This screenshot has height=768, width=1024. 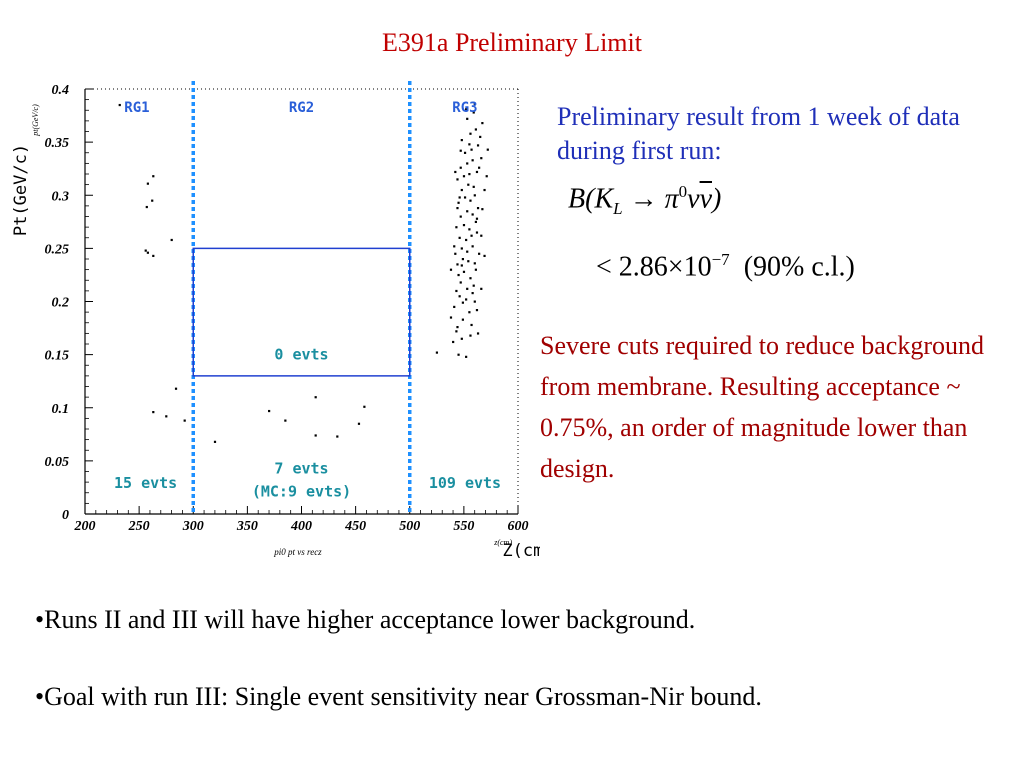 What do you see at coordinates (61, 196) in the screenshot?
I see `y-tick-label: 0.3` at bounding box center [61, 196].